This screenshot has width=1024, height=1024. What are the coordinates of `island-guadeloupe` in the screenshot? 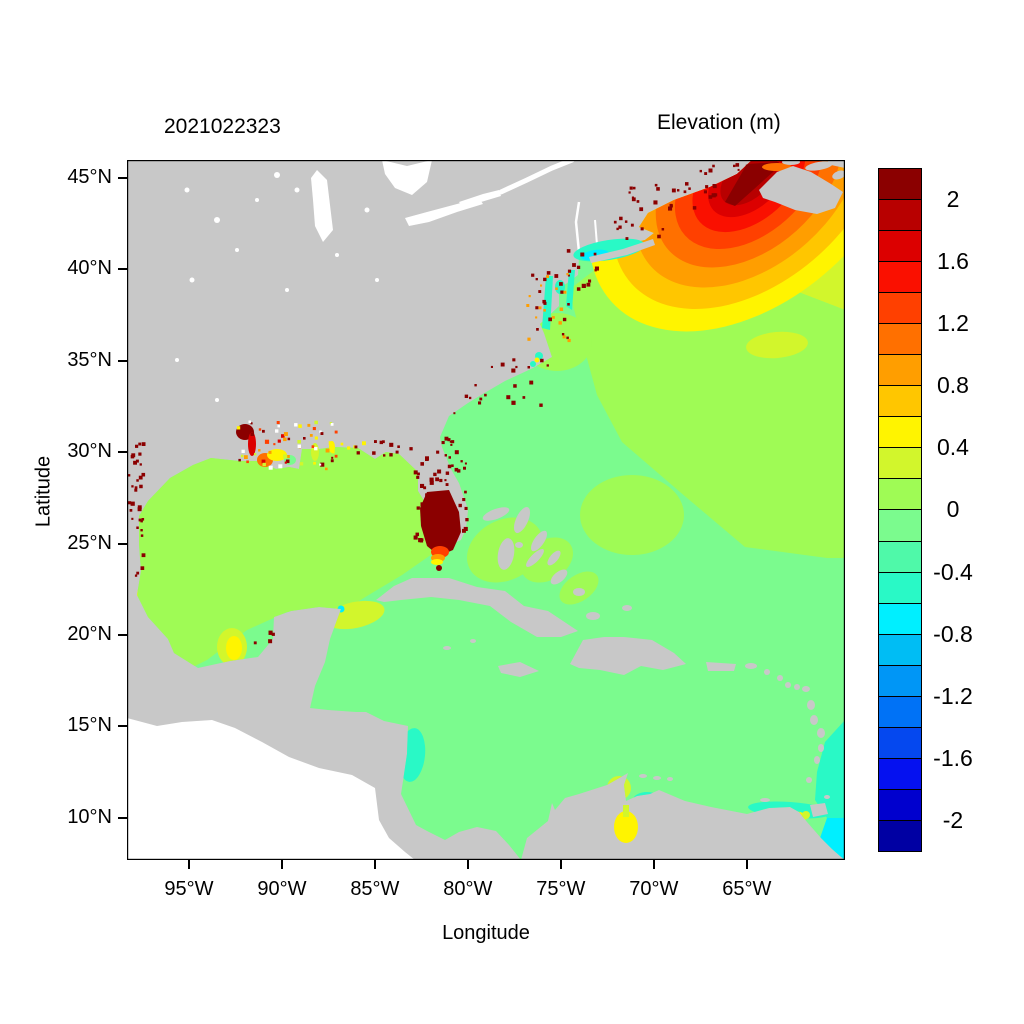 It's located at (811, 705).